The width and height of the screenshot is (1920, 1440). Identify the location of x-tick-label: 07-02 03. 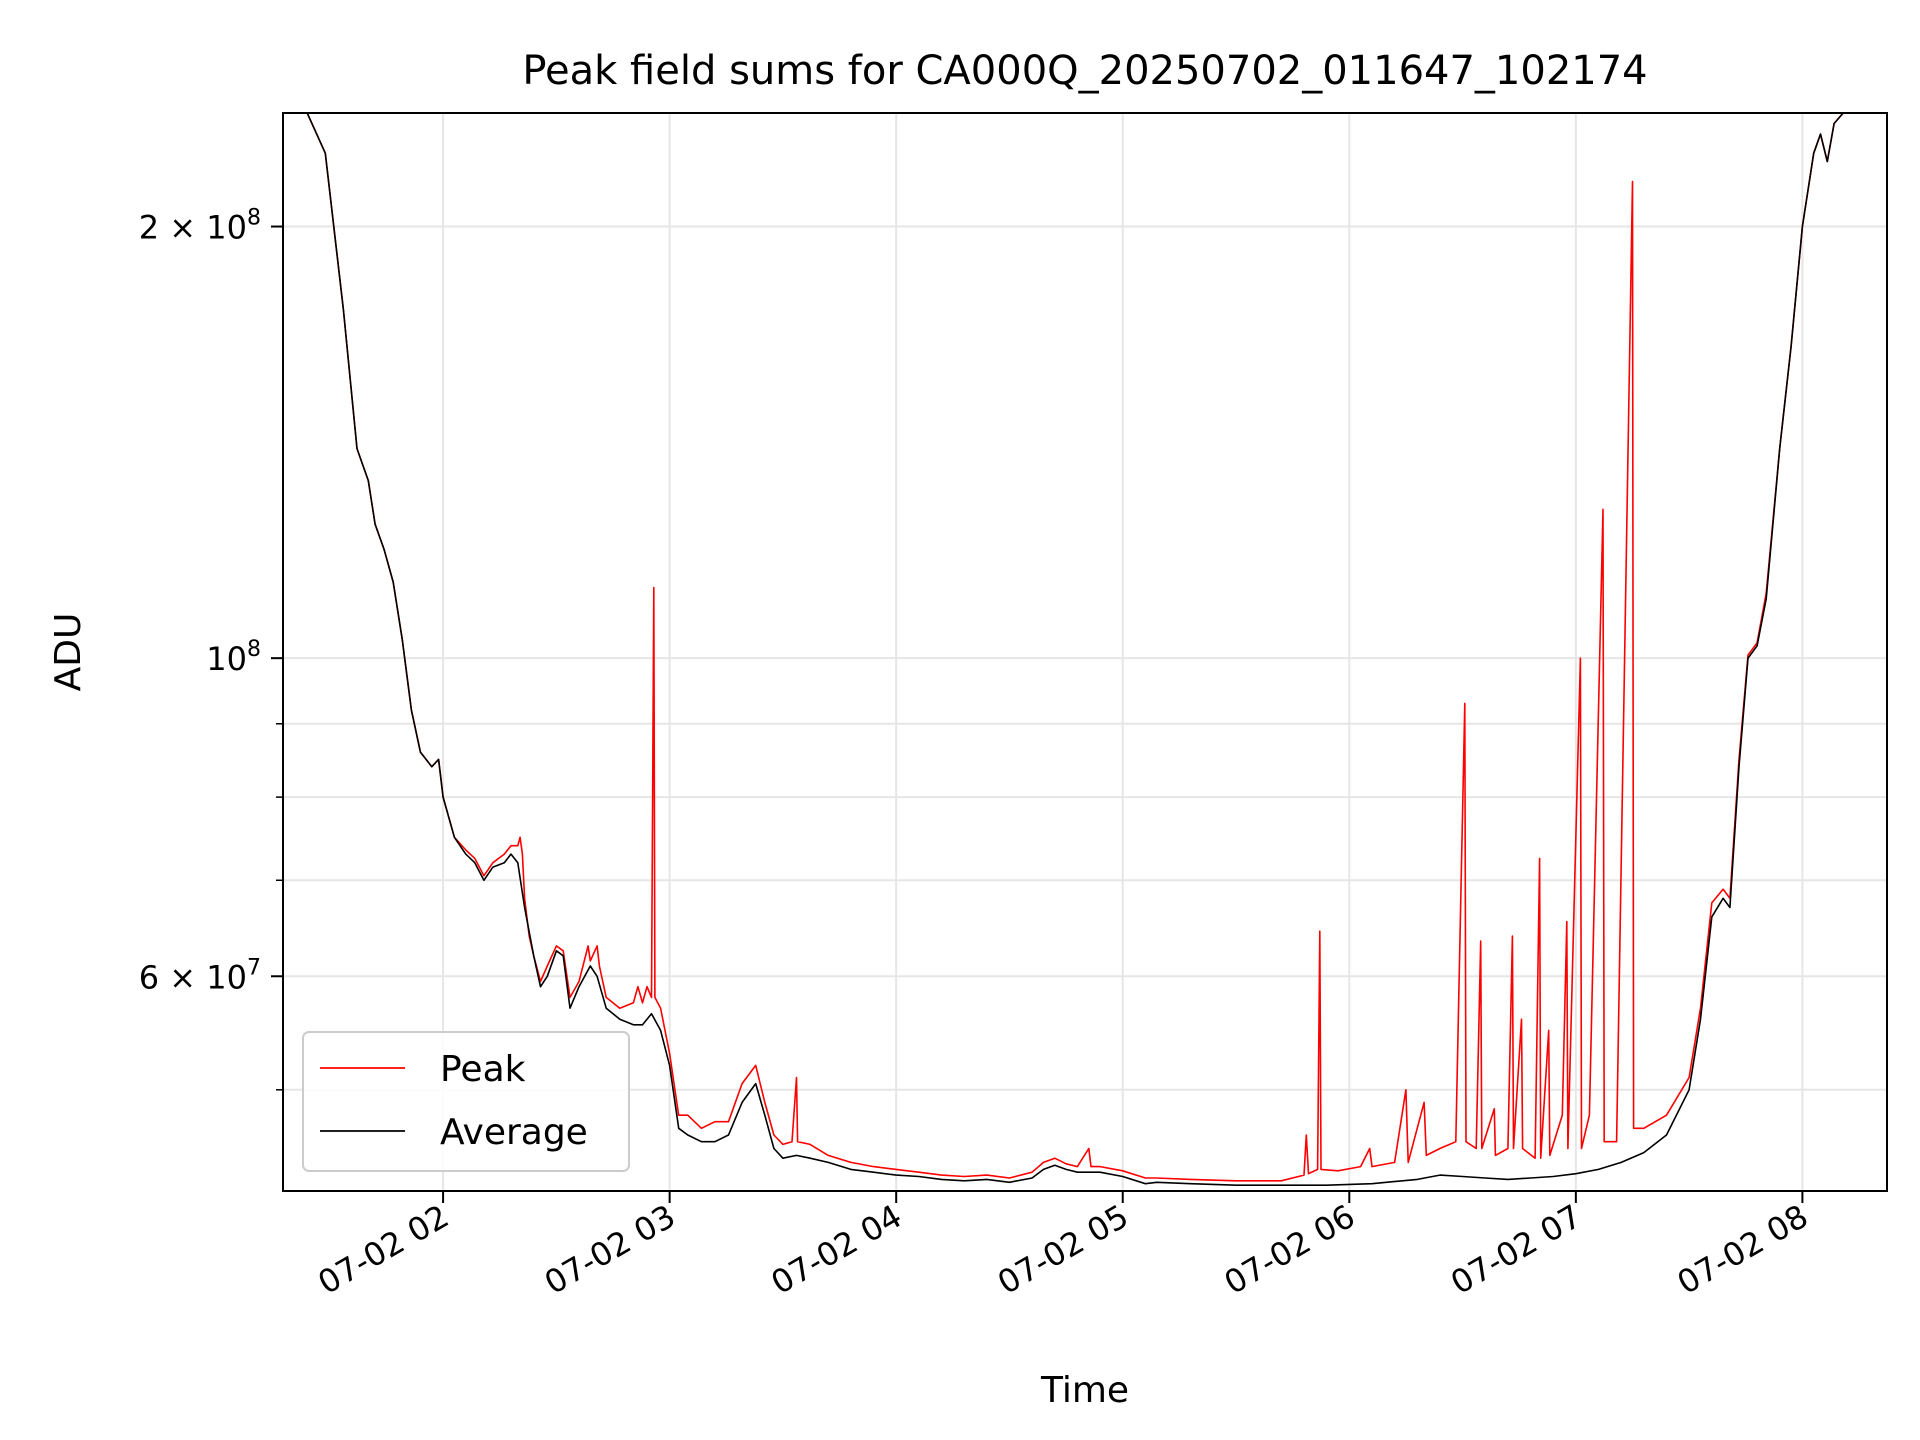
(610, 1249).